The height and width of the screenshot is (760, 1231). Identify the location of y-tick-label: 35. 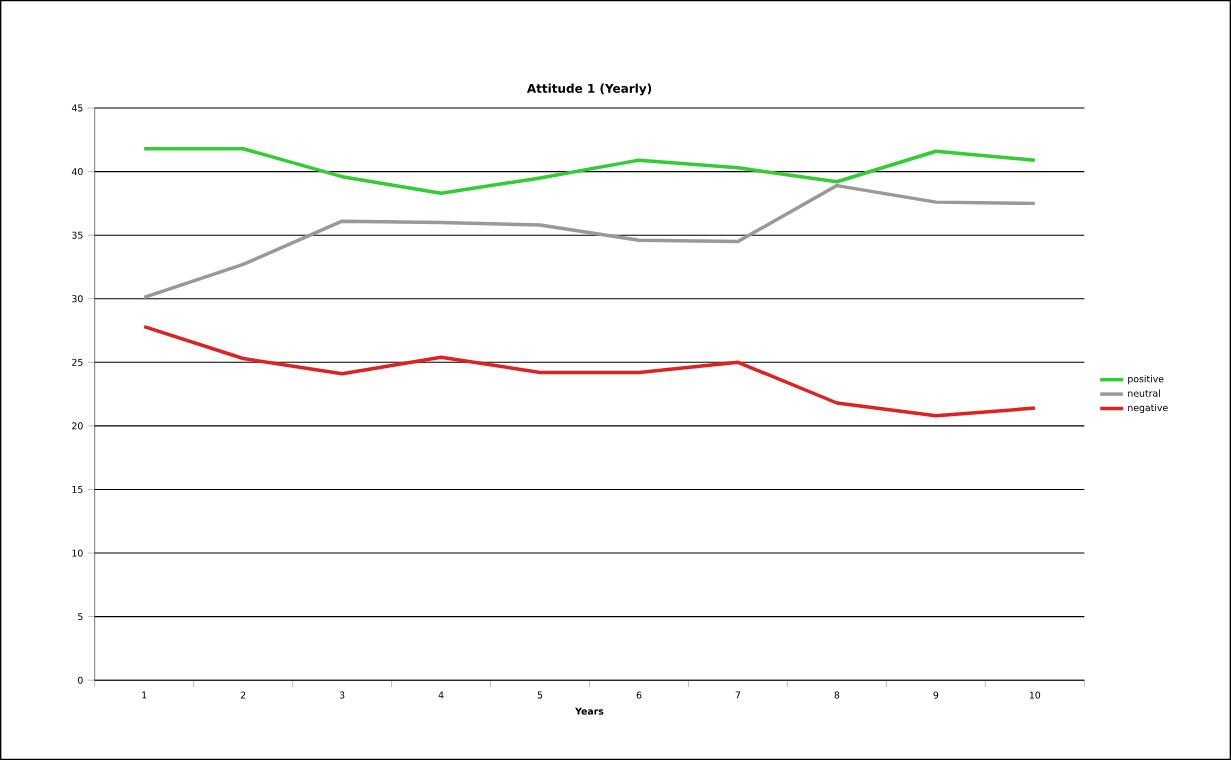
(77, 235).